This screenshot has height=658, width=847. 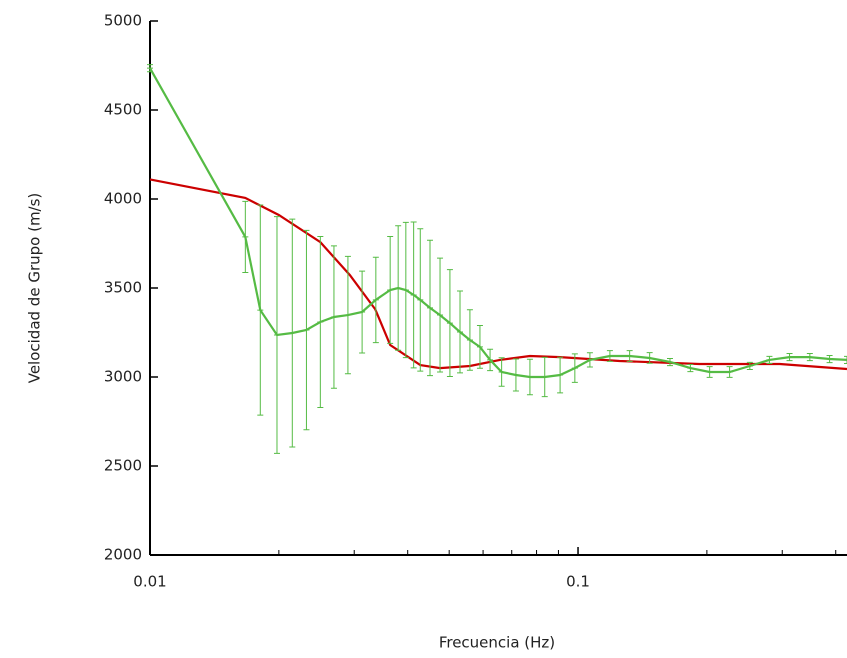 What do you see at coordinates (578, 582) in the screenshot?
I see `x-tick-label: 0.1` at bounding box center [578, 582].